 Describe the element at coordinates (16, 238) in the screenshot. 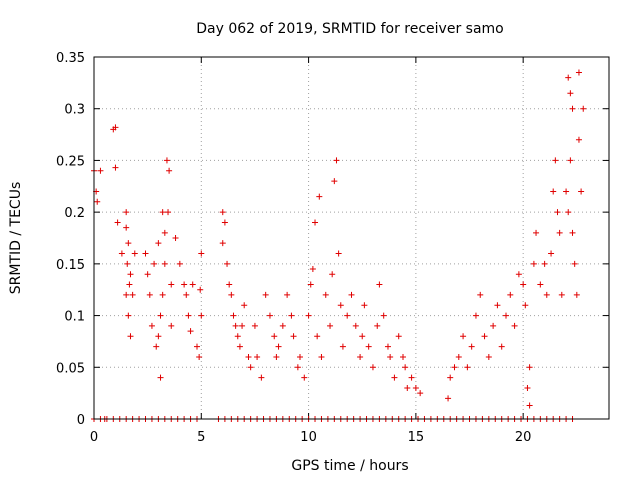

I see `y-axis-label: SRMTID / TECUs` at that location.